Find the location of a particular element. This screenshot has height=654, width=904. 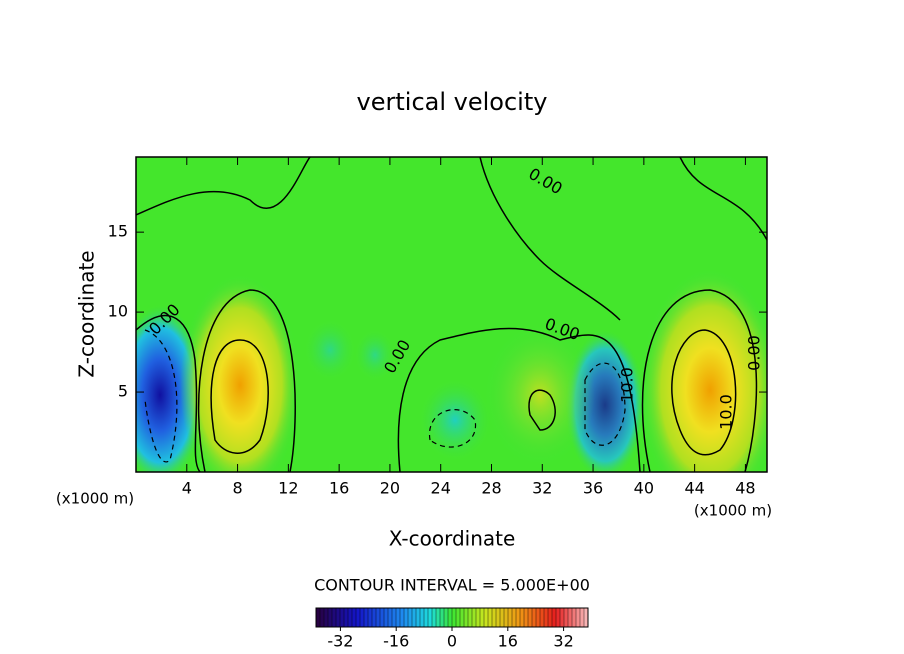

x-tick-label: 24 is located at coordinates (441, 488).